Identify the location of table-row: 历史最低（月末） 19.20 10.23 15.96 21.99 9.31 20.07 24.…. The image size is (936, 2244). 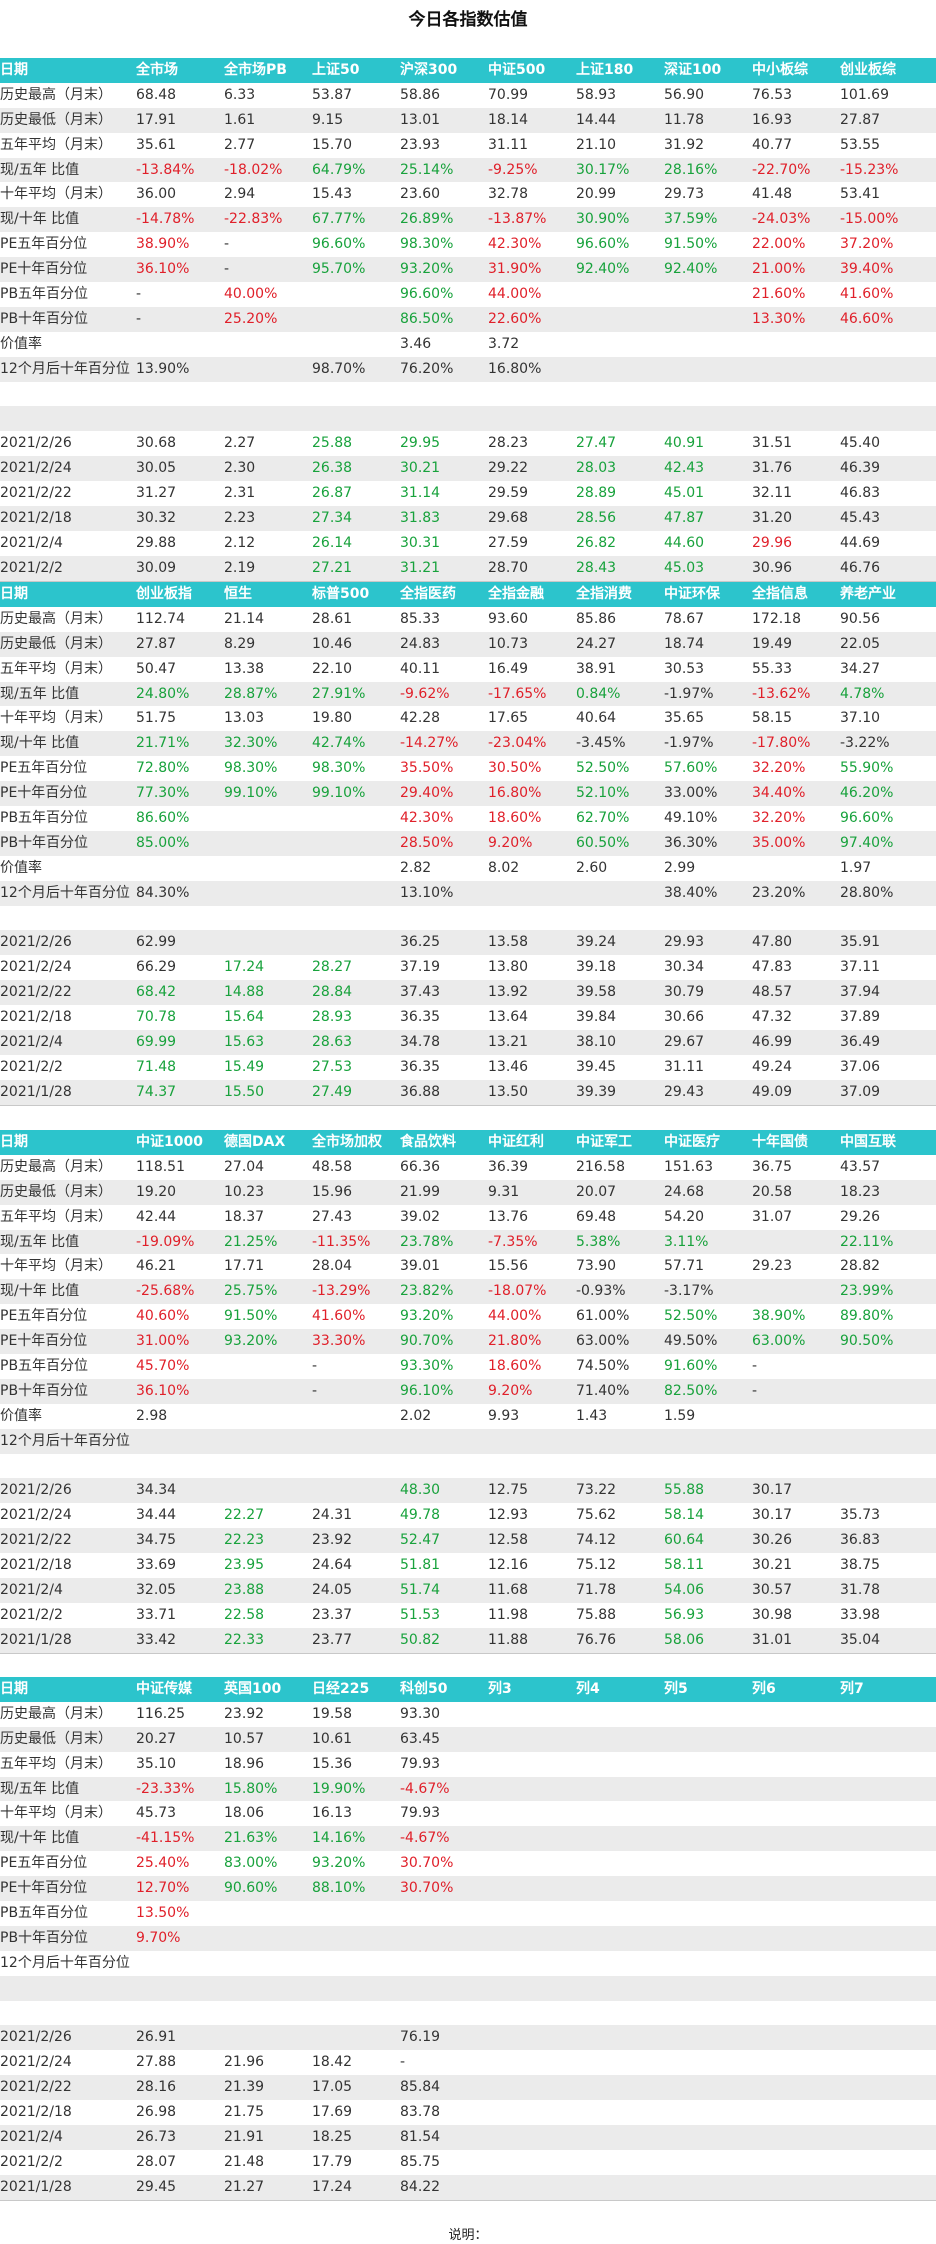
(468, 1192).